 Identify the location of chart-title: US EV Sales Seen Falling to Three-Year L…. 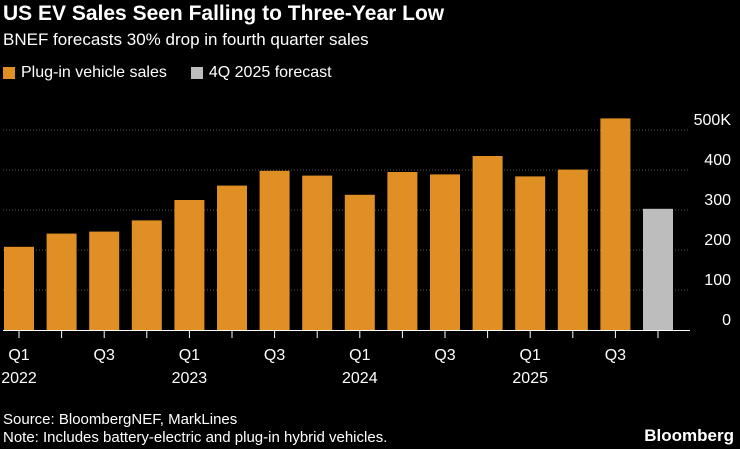
(224, 13).